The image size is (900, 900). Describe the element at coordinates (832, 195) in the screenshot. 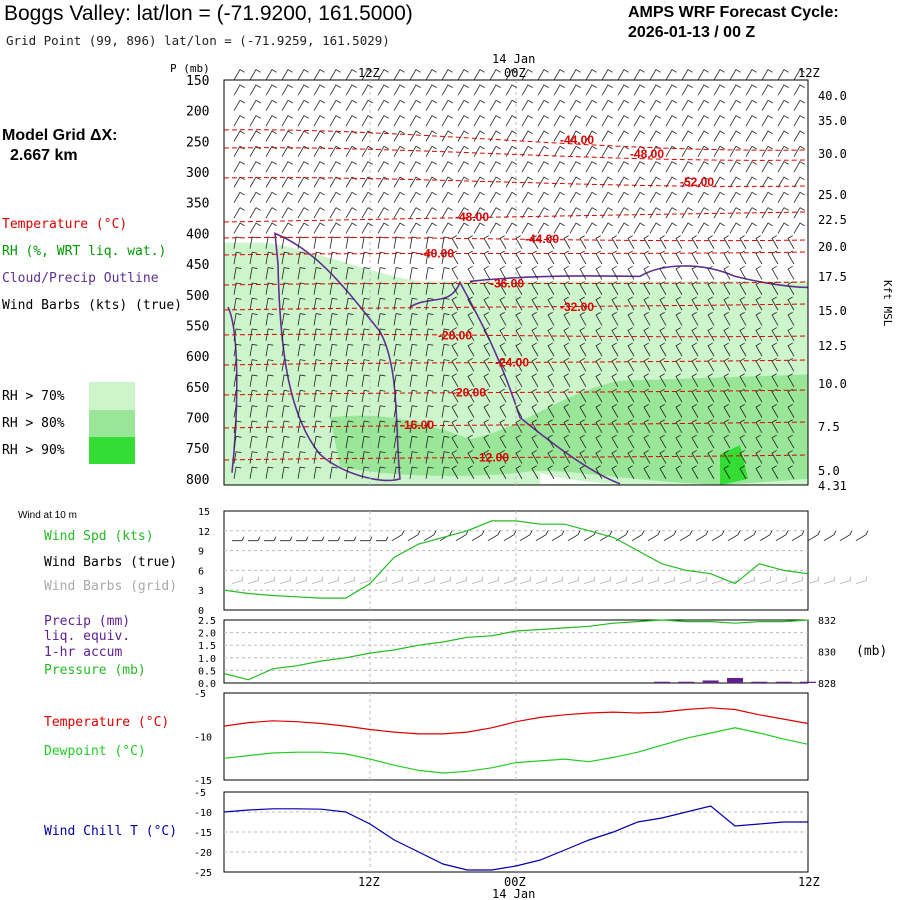

I see `height-tick-label: 25.0` at that location.